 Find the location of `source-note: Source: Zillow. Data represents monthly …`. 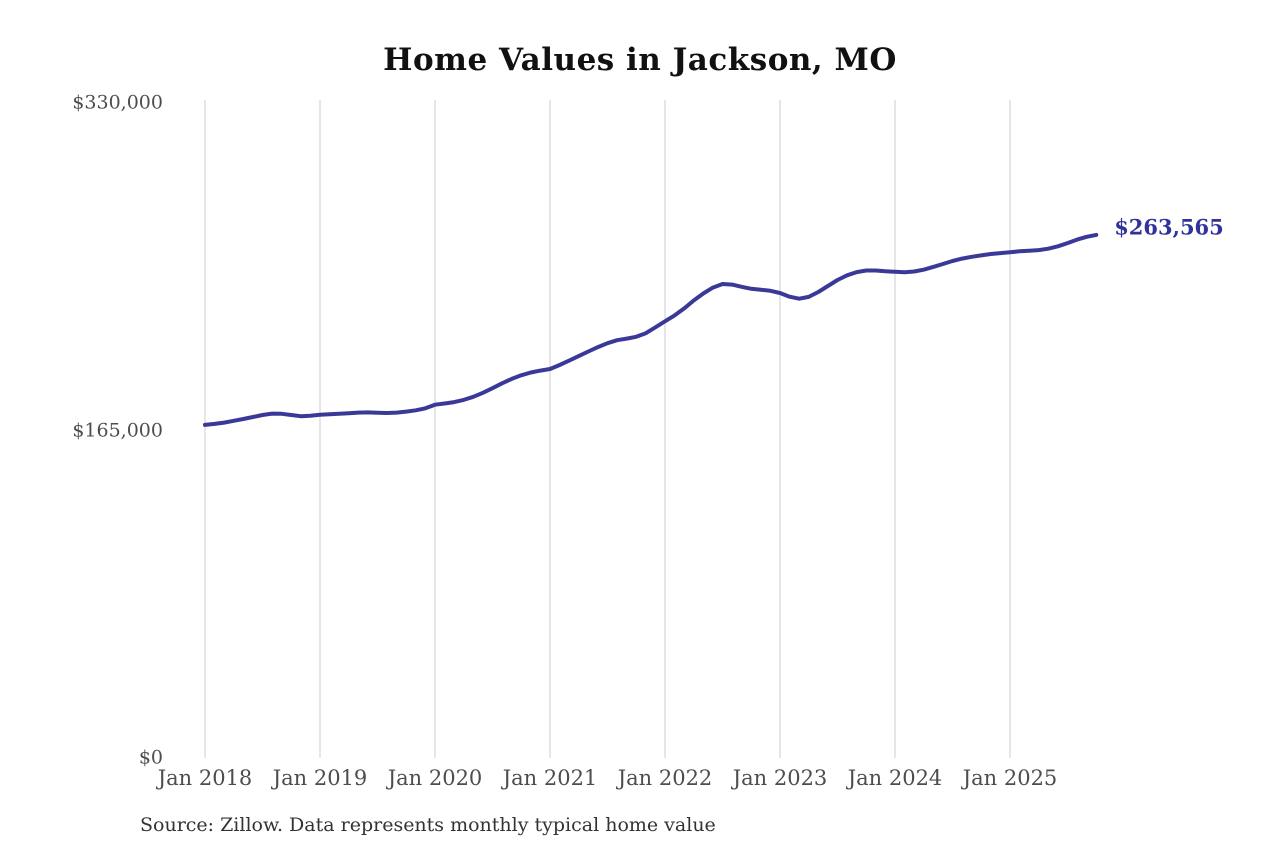

source-note: Source: Zillow. Data represents monthly … is located at coordinates (428, 825).